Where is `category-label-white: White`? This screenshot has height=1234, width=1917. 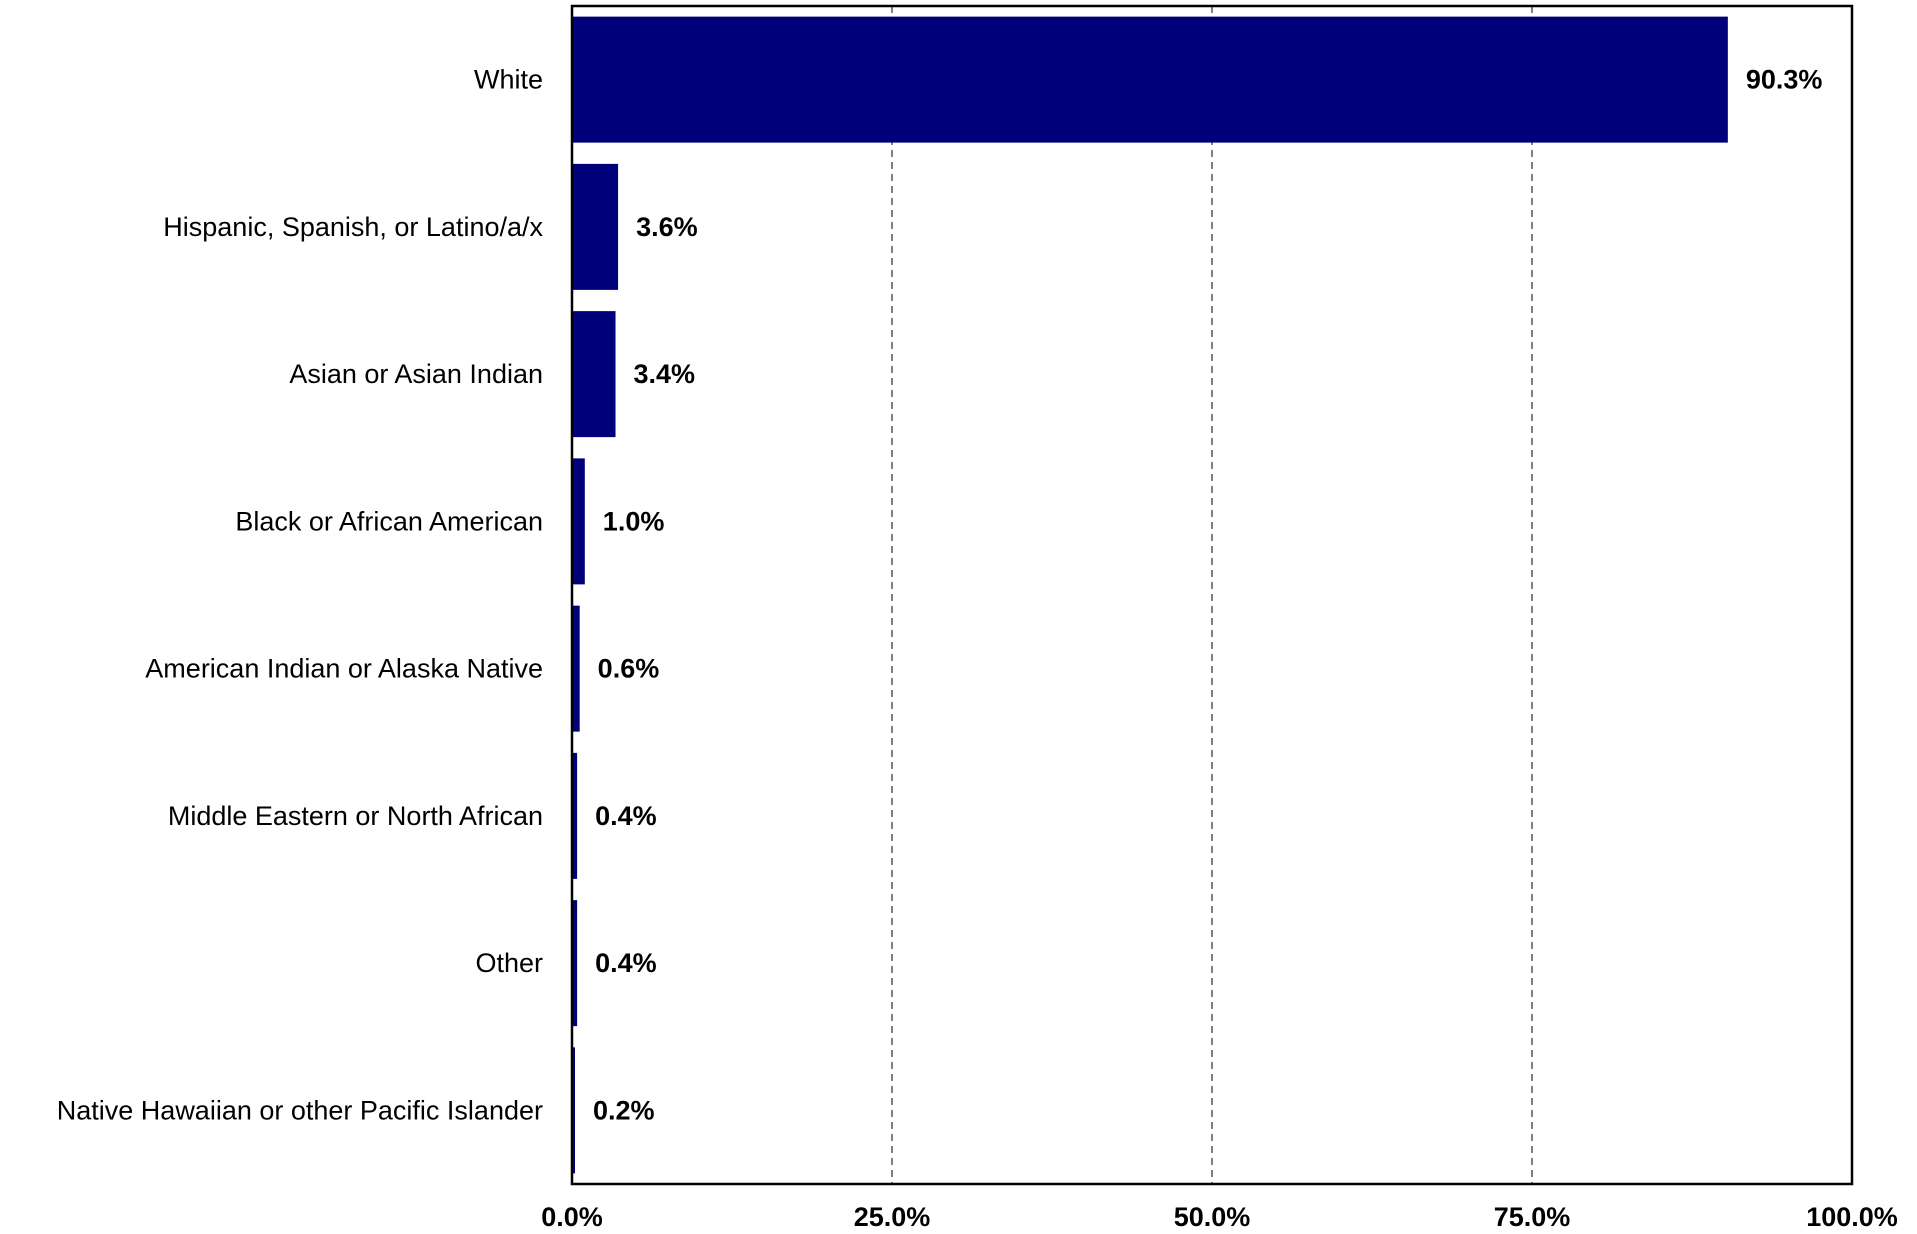
category-label-white: White is located at coordinates (508, 80).